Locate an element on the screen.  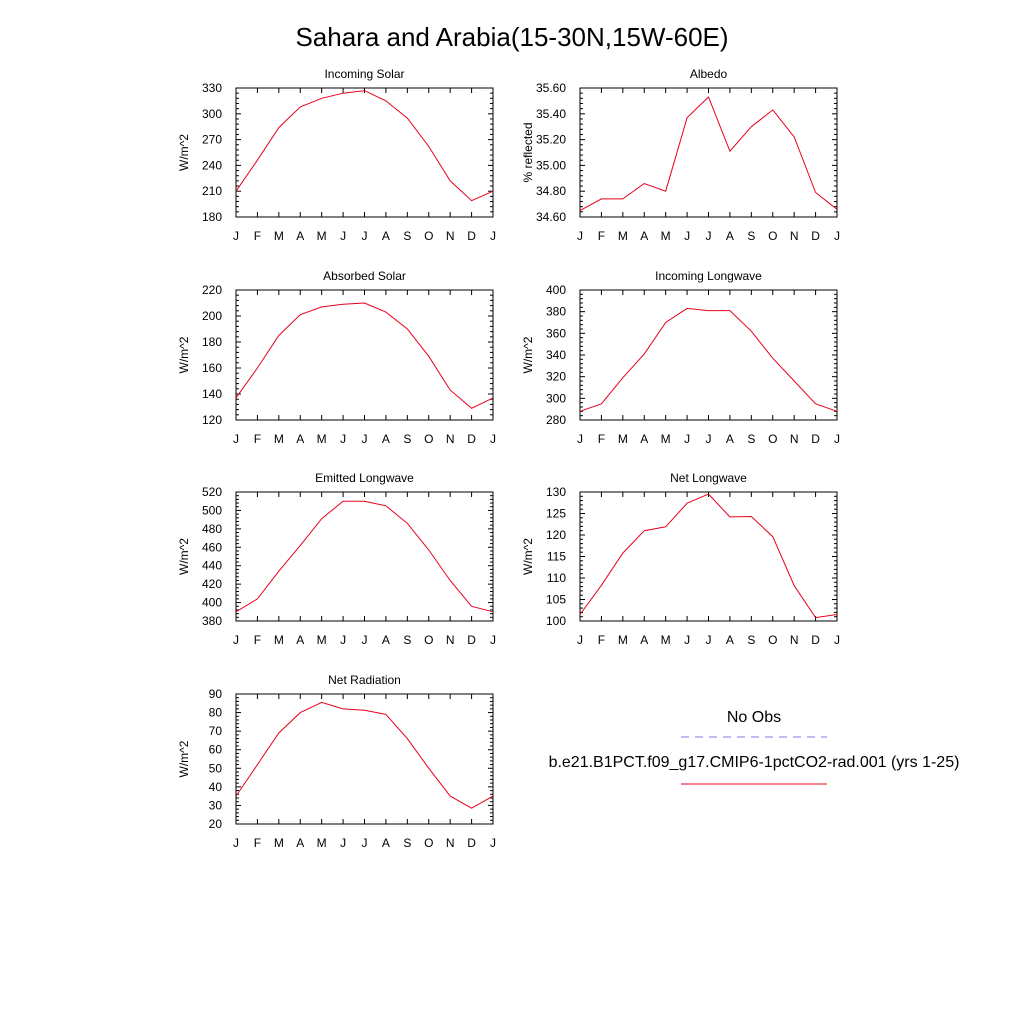
y-tick-label: 130 is located at coordinates (556, 492).